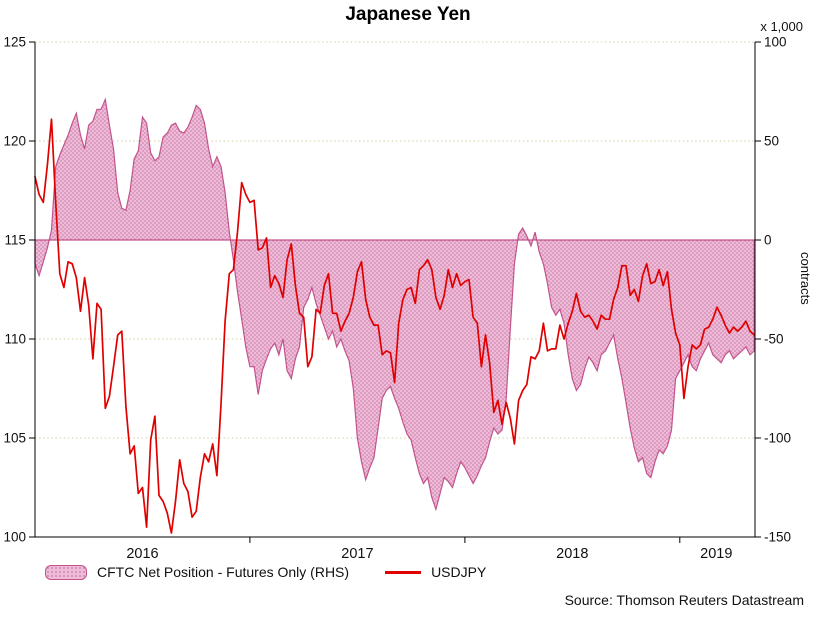  Describe the element at coordinates (14, 42) in the screenshot. I see `svg-text: 125` at that location.